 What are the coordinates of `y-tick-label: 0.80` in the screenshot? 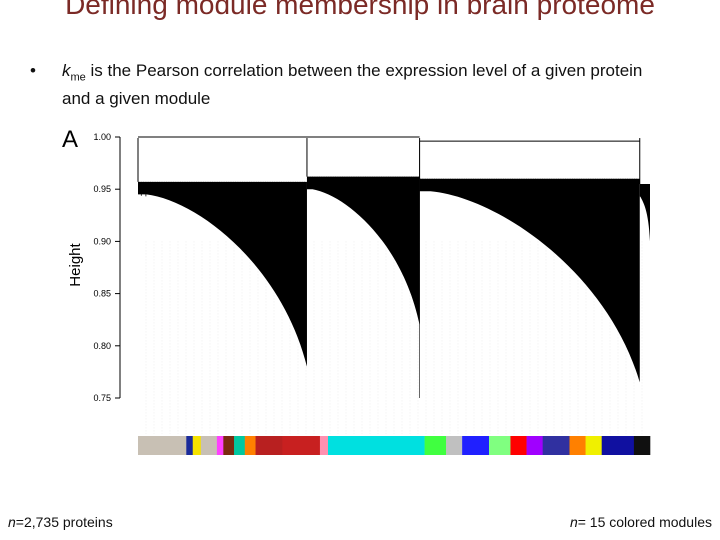 It's located at (102, 346).